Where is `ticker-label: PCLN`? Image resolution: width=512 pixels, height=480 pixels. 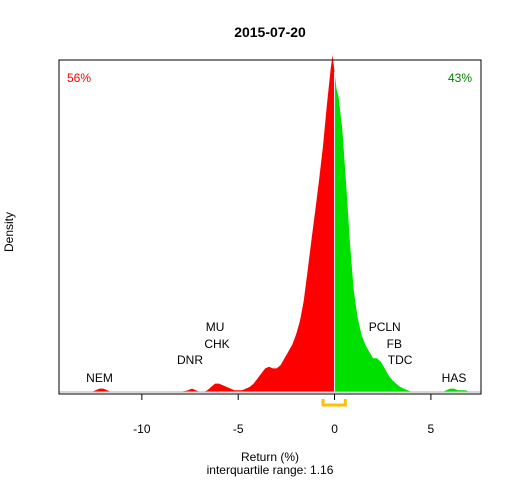 ticker-label: PCLN is located at coordinates (385, 327).